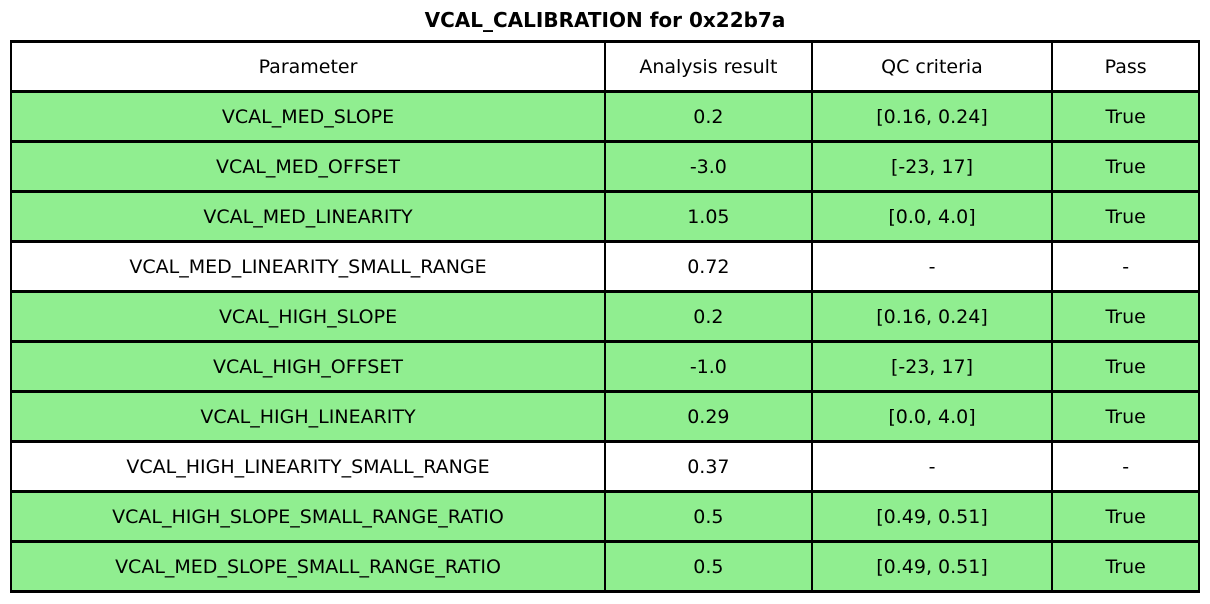 Image resolution: width=1210 pixels, height=604 pixels. What do you see at coordinates (308, 416) in the screenshot?
I see `cell-parameter: VCAL_HIGH_LINEARITY` at bounding box center [308, 416].